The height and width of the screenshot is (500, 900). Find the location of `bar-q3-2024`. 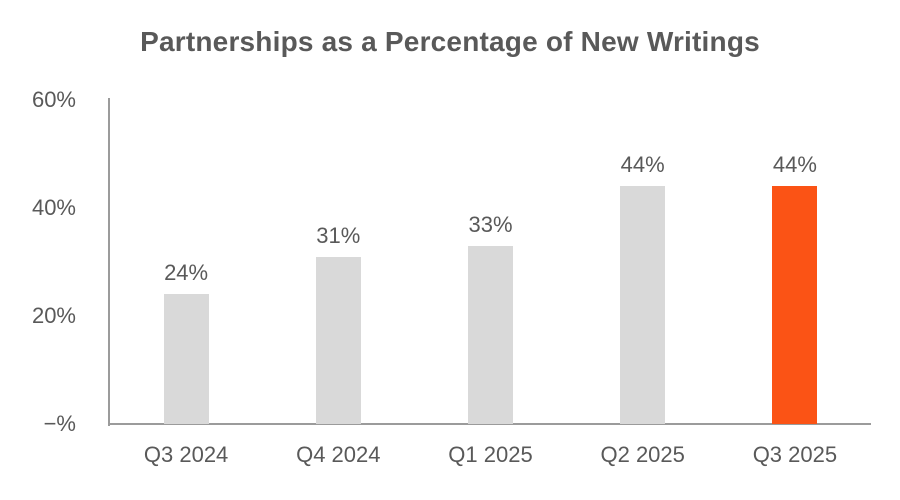

bar-q3-2024 is located at coordinates (186, 359).